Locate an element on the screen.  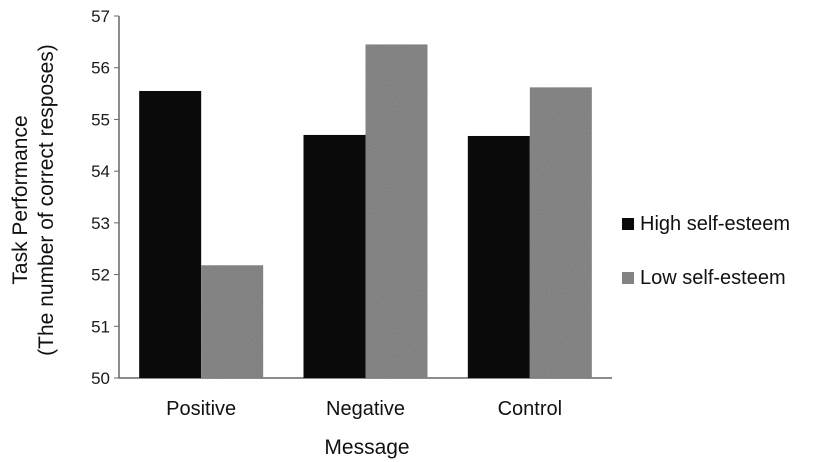
x-tick-label: Negative is located at coordinates (365, 409).